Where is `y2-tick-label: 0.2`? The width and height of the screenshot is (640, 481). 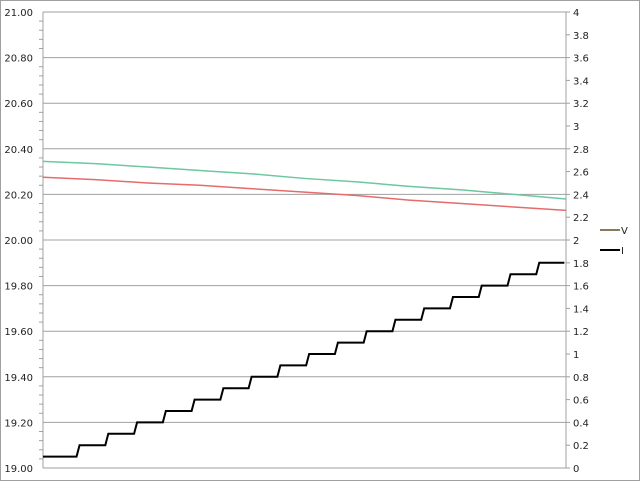 y2-tick-label: 0.2 is located at coordinates (581, 446).